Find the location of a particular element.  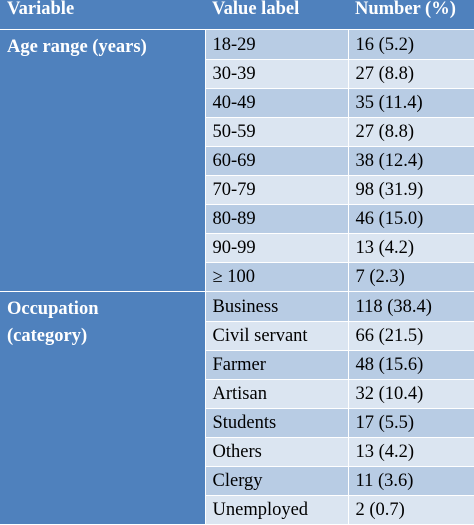

table-row: 50-59 27 (8.8) is located at coordinates (237, 132).